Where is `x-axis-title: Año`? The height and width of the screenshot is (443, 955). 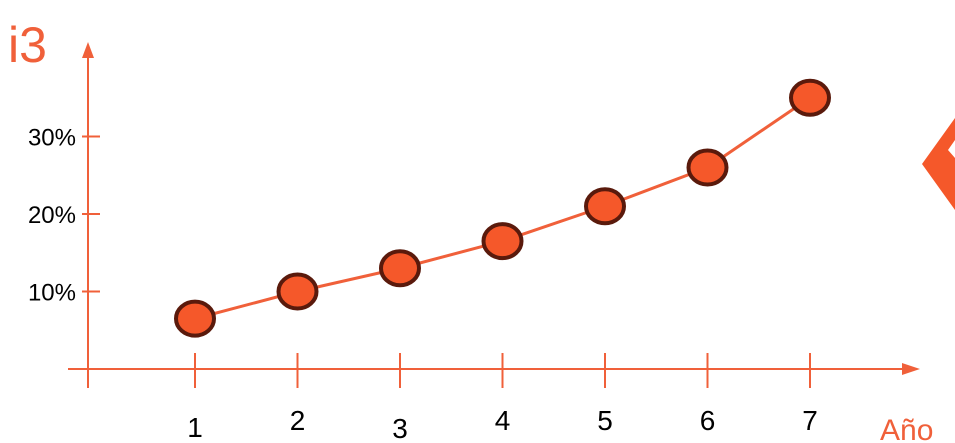 x-axis-title: Año is located at coordinates (906, 428).